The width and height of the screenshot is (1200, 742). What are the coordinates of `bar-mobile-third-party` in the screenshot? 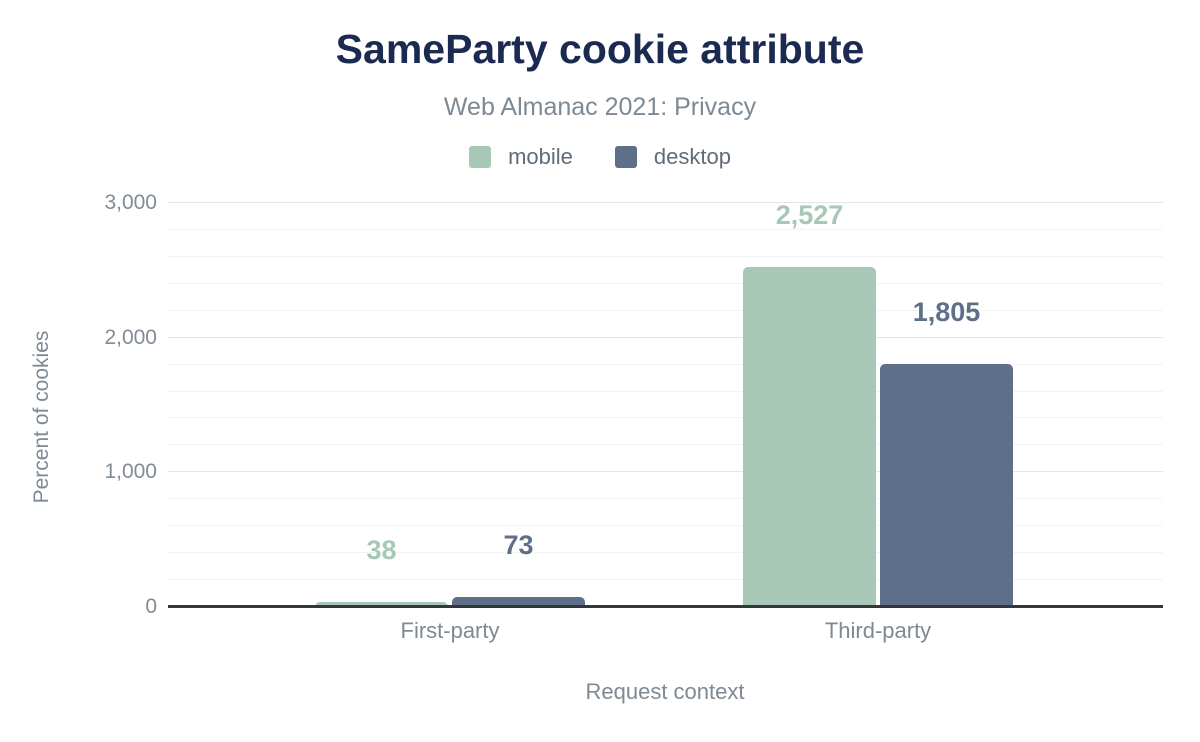 It's located at (809, 437).